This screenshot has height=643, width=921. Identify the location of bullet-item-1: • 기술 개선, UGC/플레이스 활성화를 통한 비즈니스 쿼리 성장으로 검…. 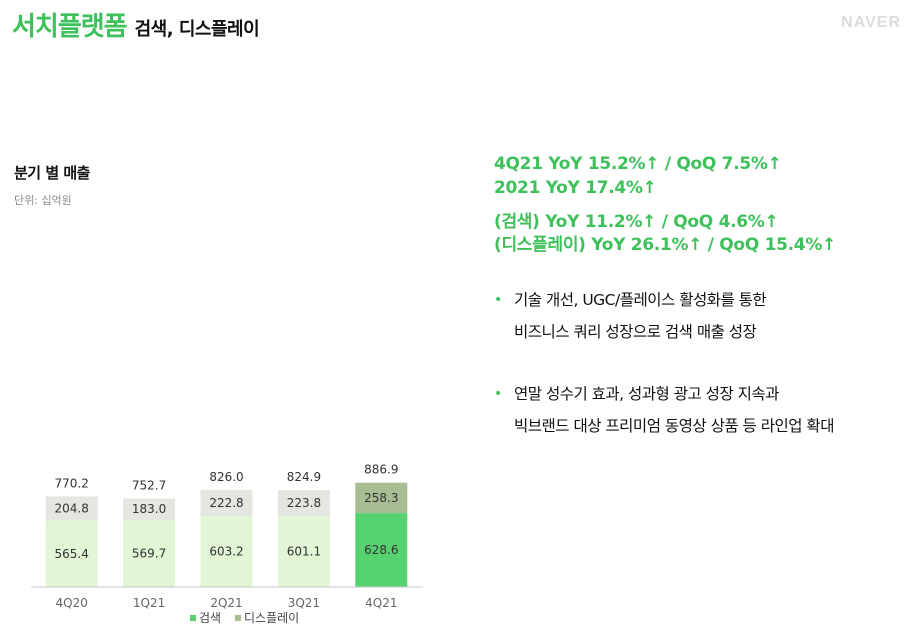
(630, 316).